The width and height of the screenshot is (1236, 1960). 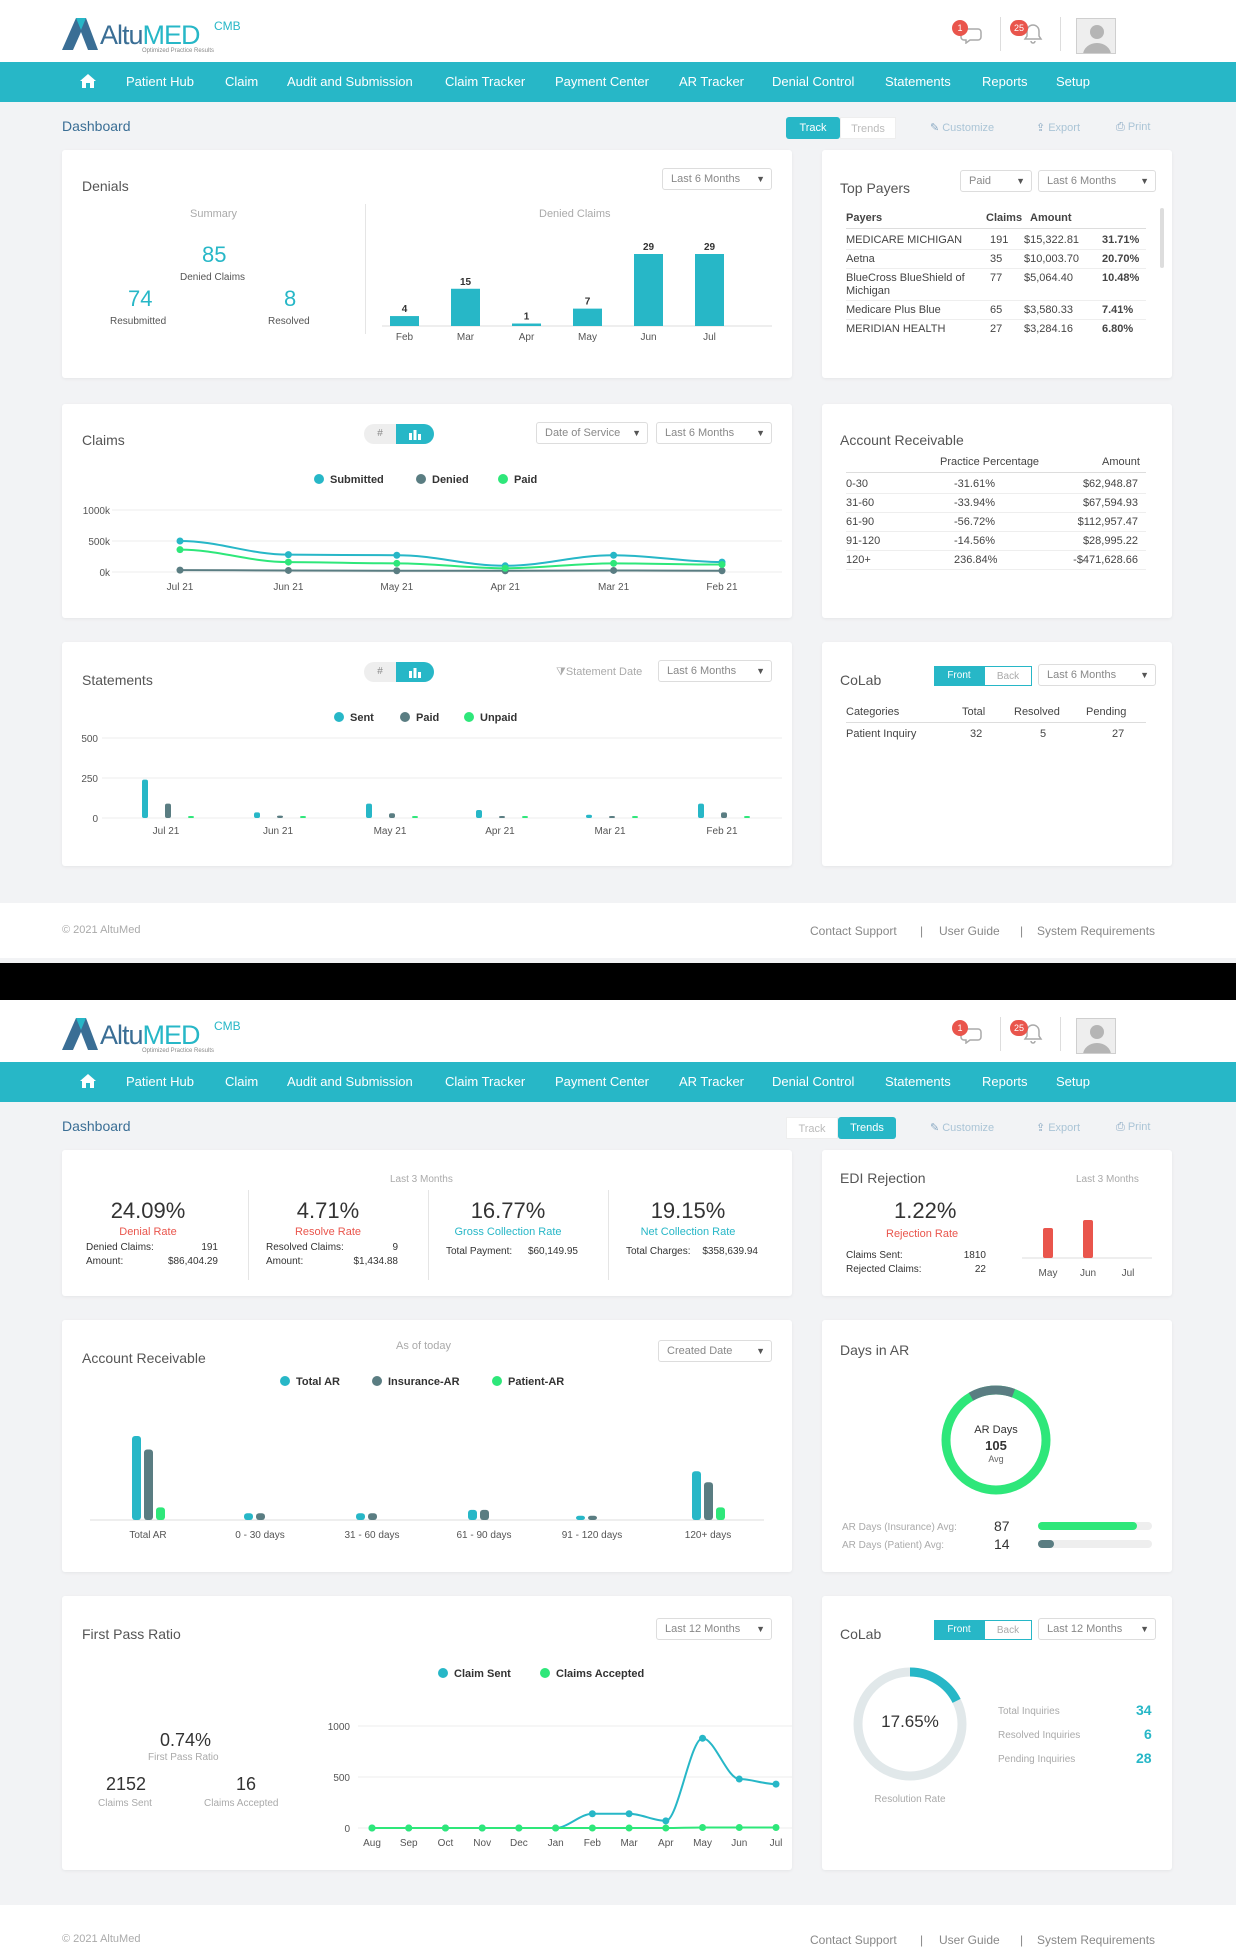 What do you see at coordinates (1082, 675) in the screenshot?
I see `select-value: Last 6 Months` at bounding box center [1082, 675].